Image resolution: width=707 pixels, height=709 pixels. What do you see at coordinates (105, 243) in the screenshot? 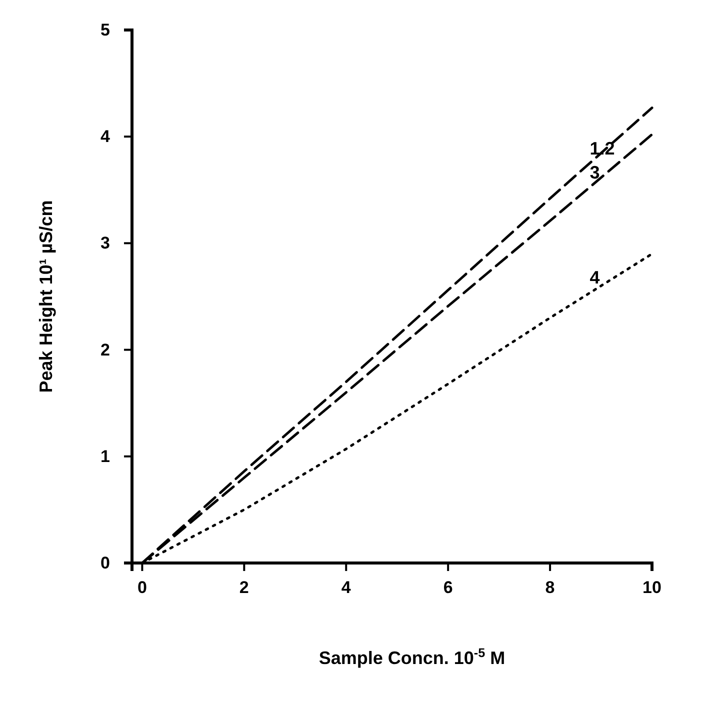
I see `y-tick-label: 3` at bounding box center [105, 243].